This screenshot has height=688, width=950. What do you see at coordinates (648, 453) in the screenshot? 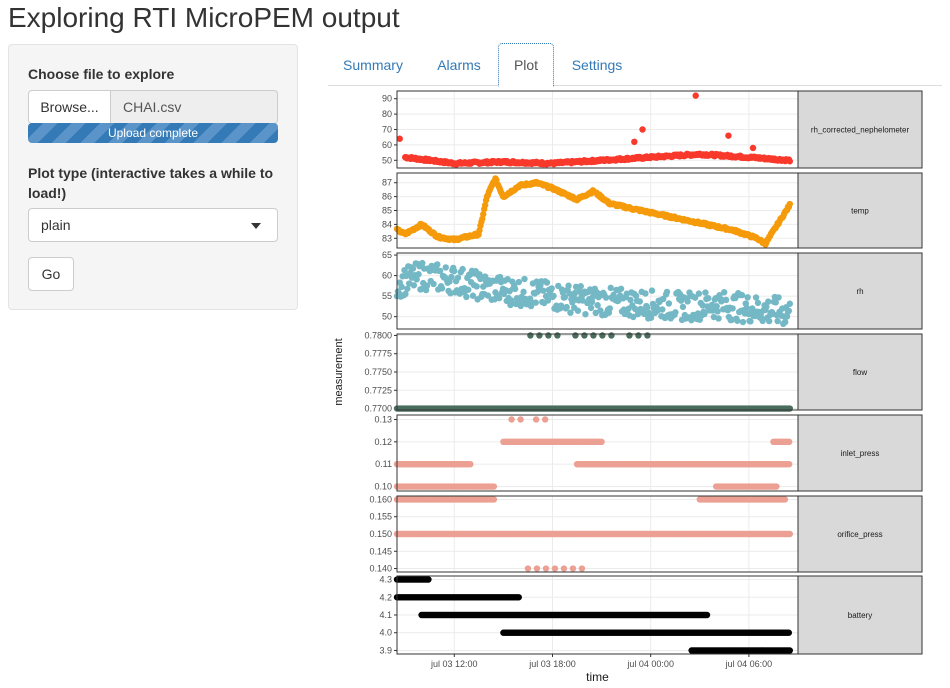
I see `facet-panel-inlet_press: 0.10 0.11 0.12 0.13 inlet_press` at bounding box center [648, 453].